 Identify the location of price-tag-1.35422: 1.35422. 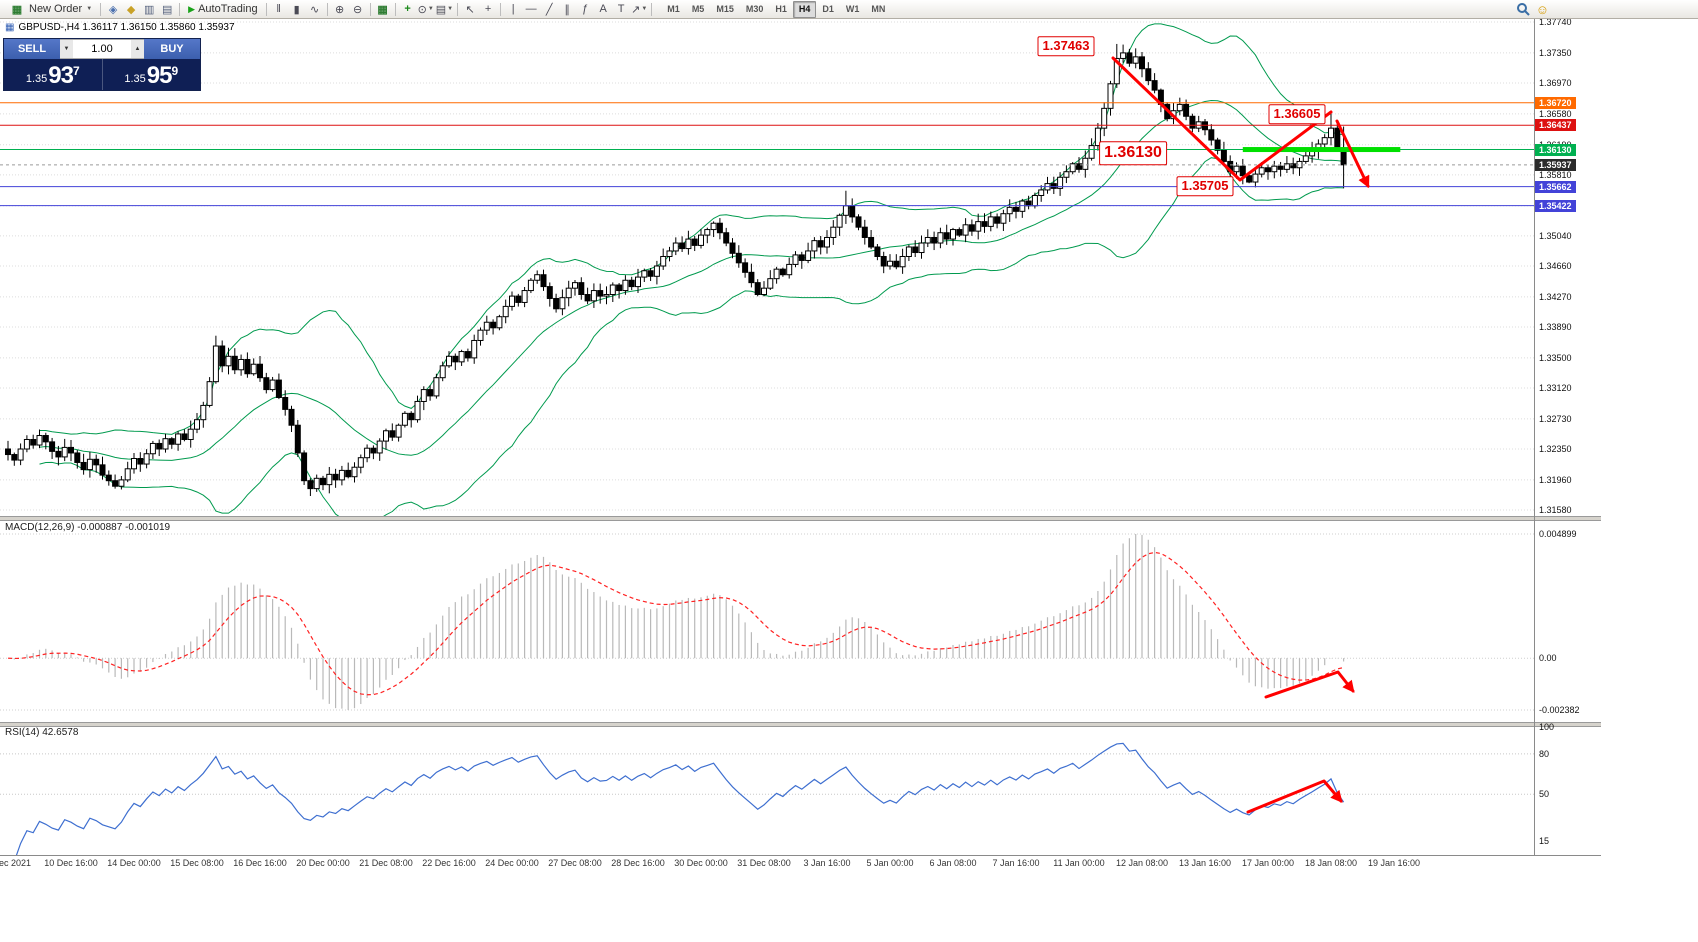
(1555, 205).